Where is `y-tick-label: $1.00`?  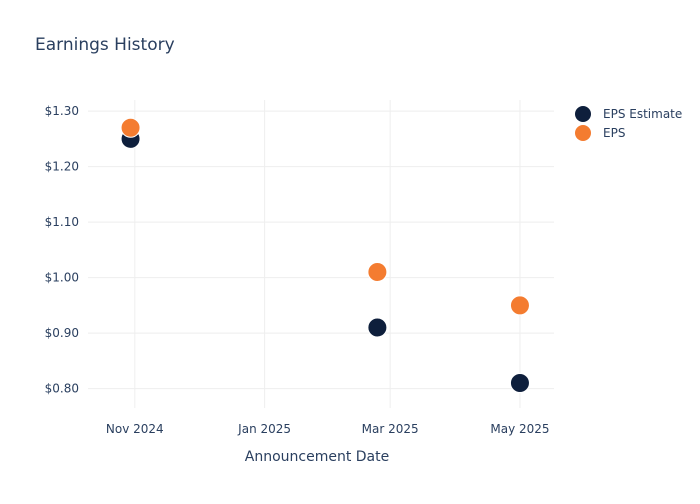 y-tick-label: $1.00 is located at coordinates (62, 278).